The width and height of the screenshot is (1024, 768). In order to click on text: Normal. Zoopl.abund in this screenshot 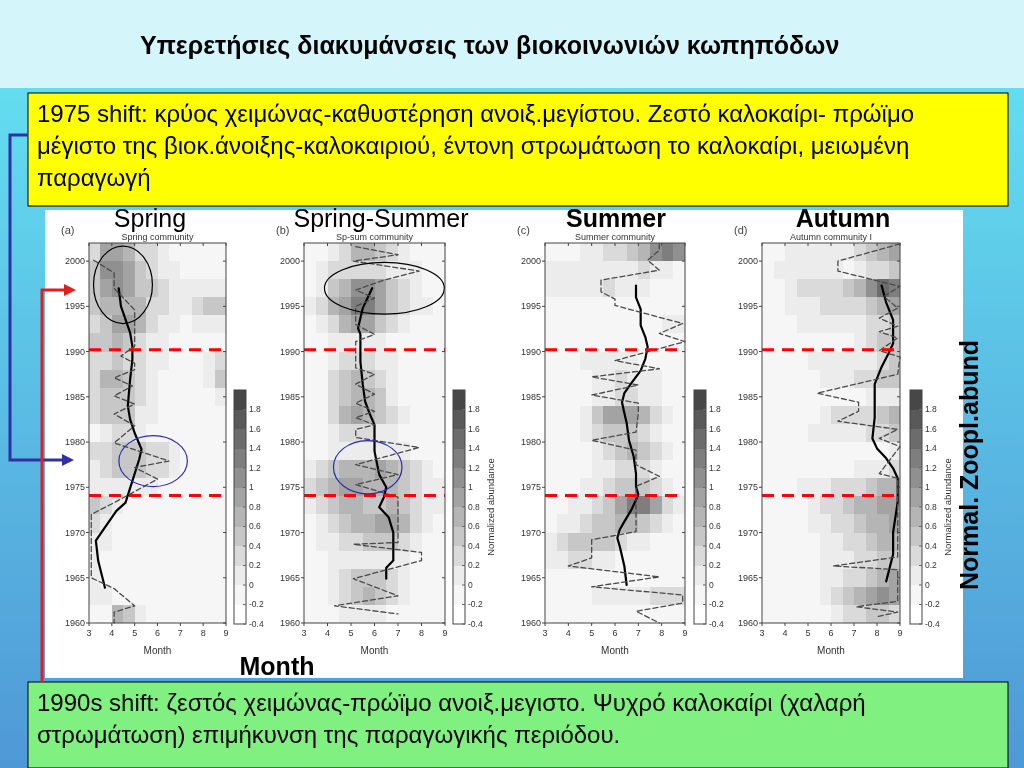, I will do `click(969, 465)`.